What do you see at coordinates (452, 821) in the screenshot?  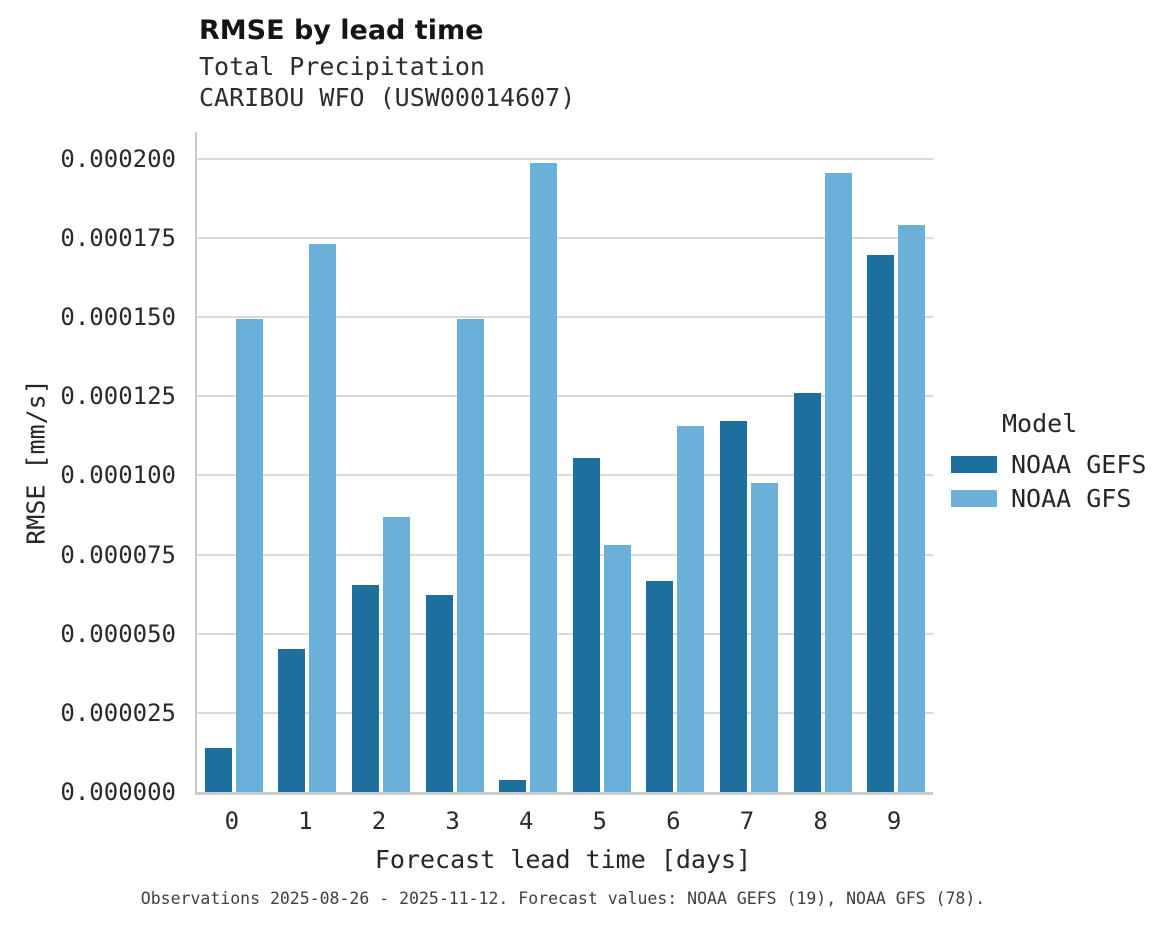 I see `x-tick-label-3: 3` at bounding box center [452, 821].